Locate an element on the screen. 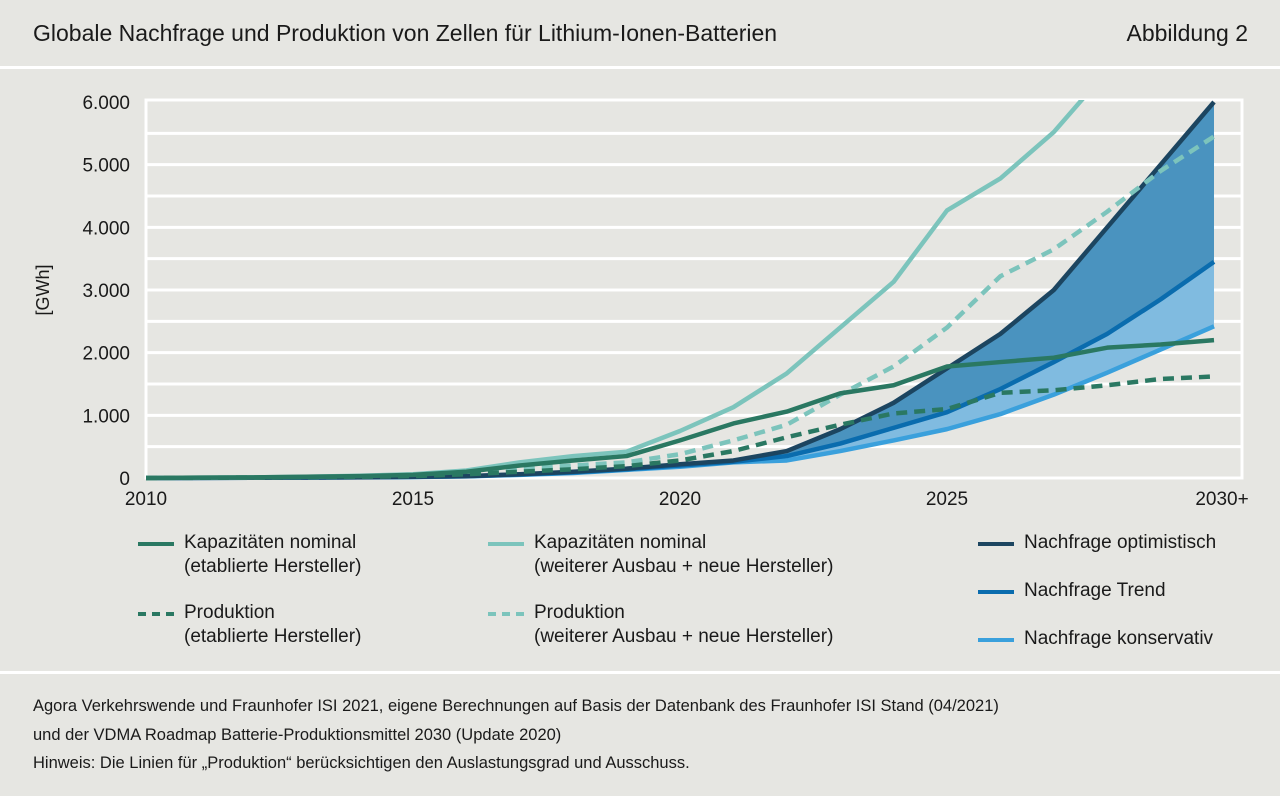 Image resolution: width=1280 pixels, height=796 pixels. y-tick-label: 5.000 is located at coordinates (106, 166).